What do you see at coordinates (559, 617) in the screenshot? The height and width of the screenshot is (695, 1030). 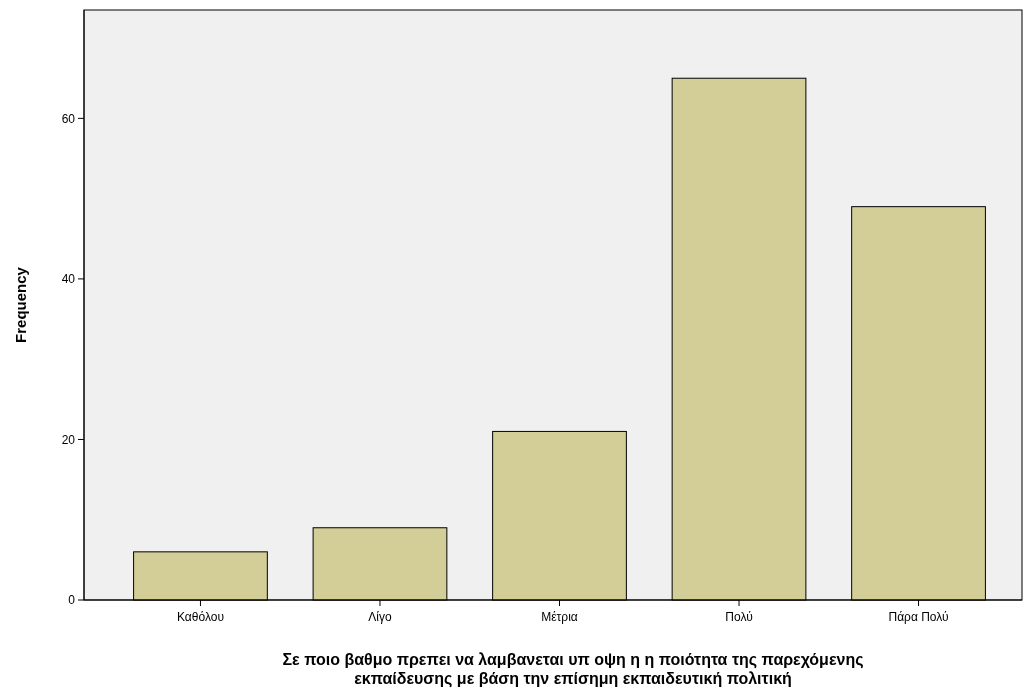 I see `x-tick-label: Μέτρια` at bounding box center [559, 617].